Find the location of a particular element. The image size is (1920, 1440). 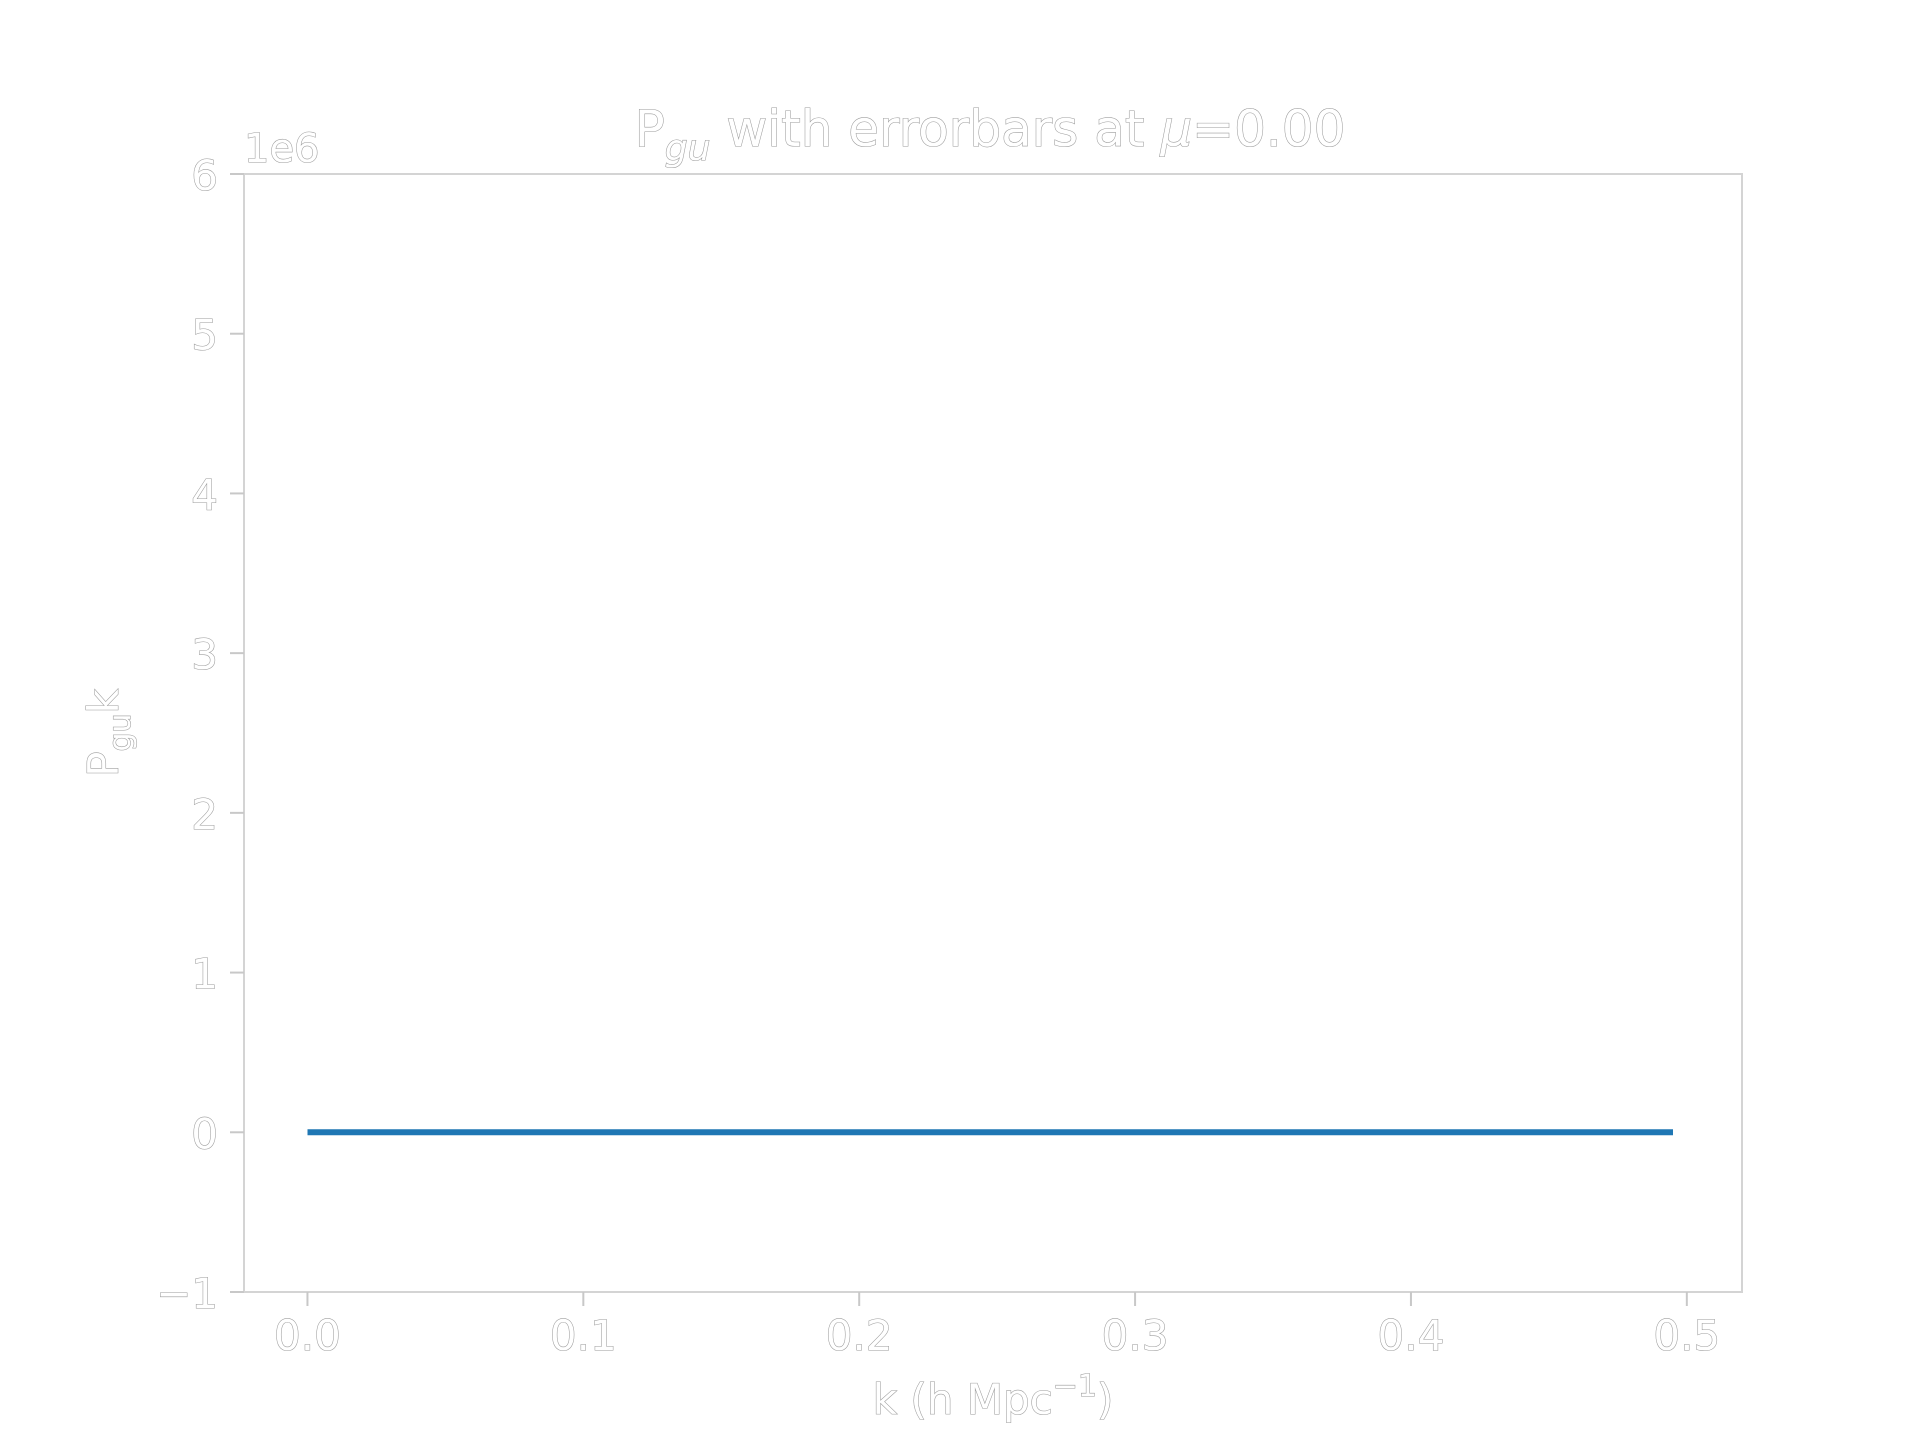

y-offset-label: 1e6 is located at coordinates (282, 149).